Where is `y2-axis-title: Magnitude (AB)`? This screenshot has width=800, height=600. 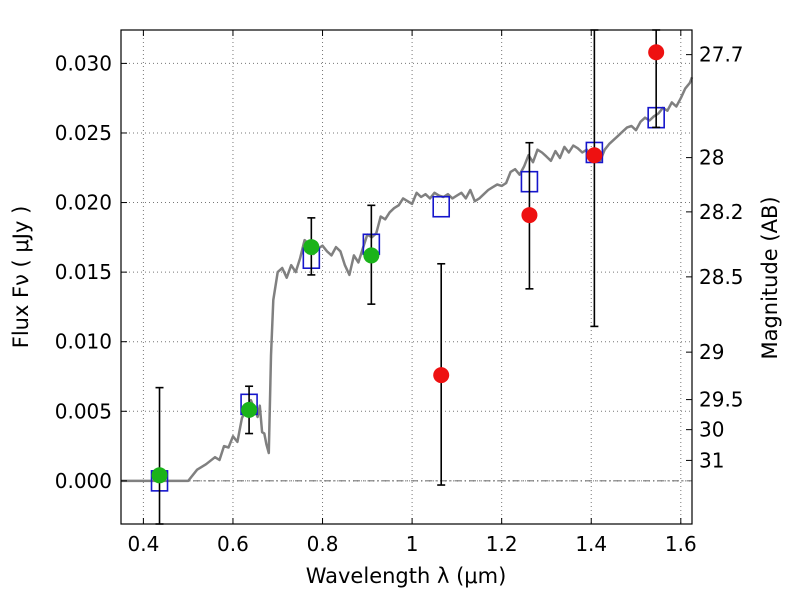 y2-axis-title: Magnitude (AB) is located at coordinates (770, 277).